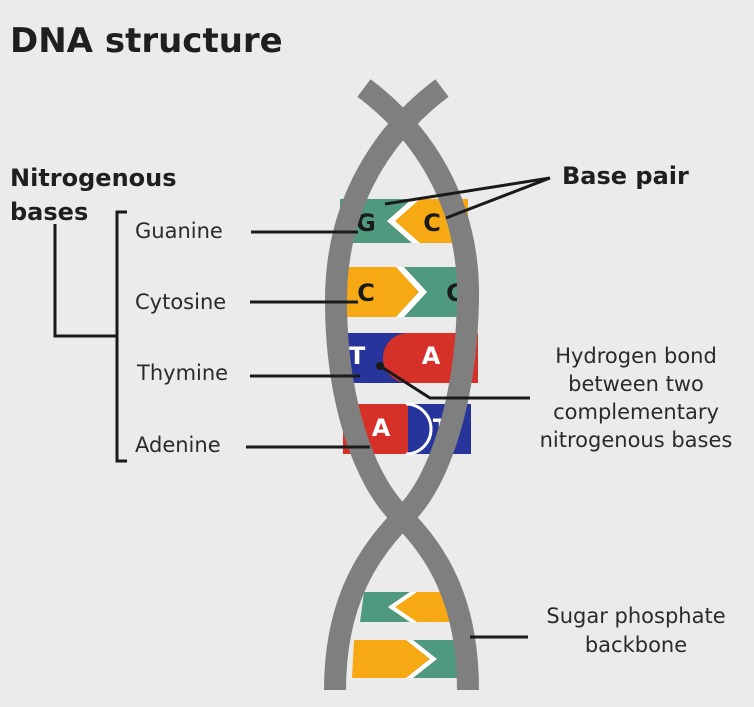 This screenshot has height=707, width=754. Describe the element at coordinates (146, 41) in the screenshot. I see `diagram-title: DNA structure` at that location.